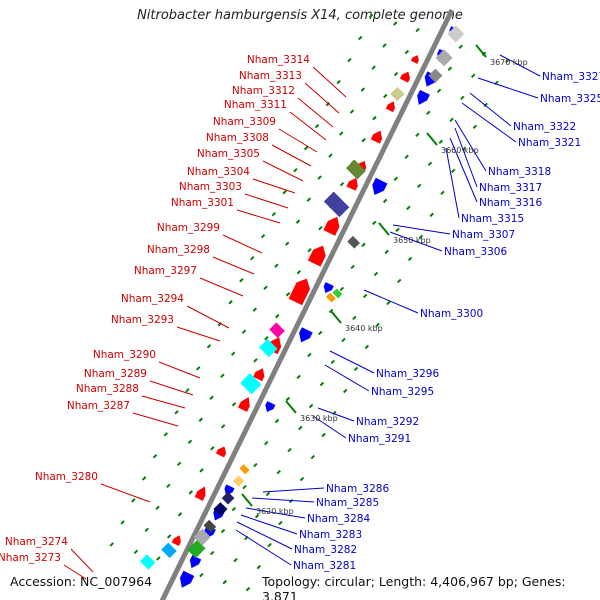 Image resolution: width=600 pixels, height=600 pixels. I want to click on gene-label-right: Nham_3295, so click(402, 392).